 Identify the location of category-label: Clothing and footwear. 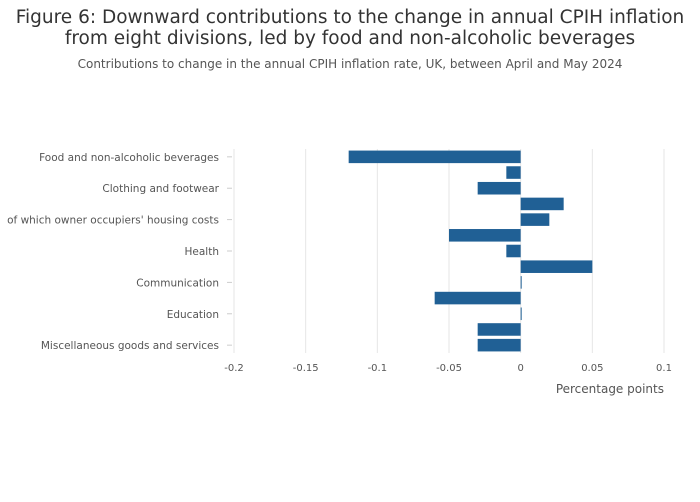
(160, 189).